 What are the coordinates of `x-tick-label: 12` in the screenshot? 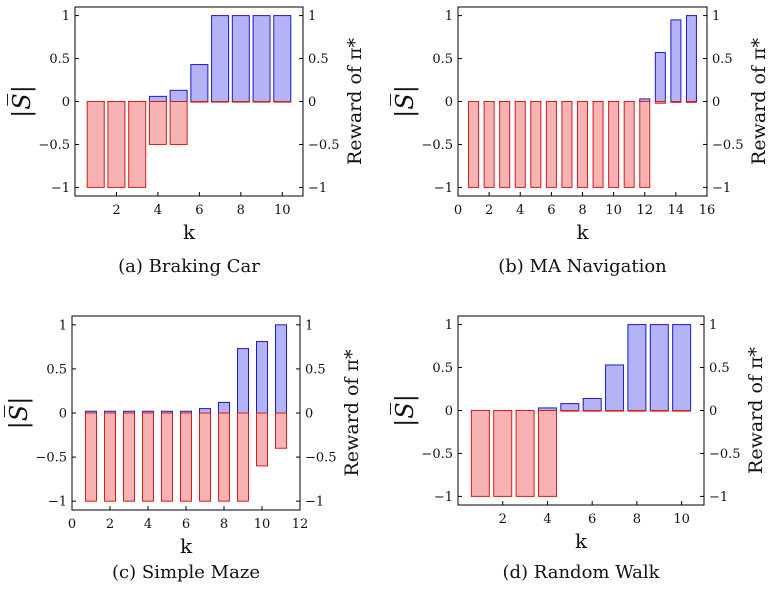 It's located at (300, 524).